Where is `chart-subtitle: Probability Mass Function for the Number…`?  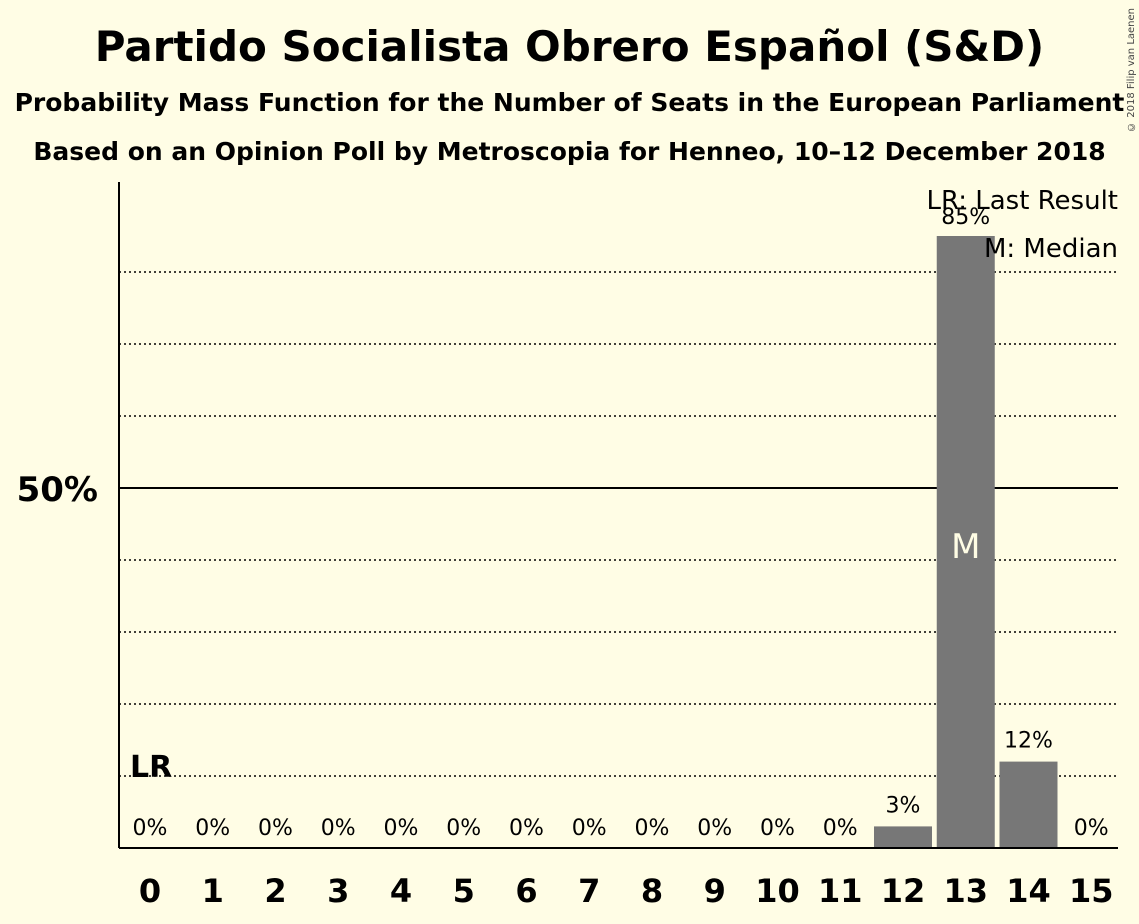 chart-subtitle: Probability Mass Function for the Number… is located at coordinates (569, 102).